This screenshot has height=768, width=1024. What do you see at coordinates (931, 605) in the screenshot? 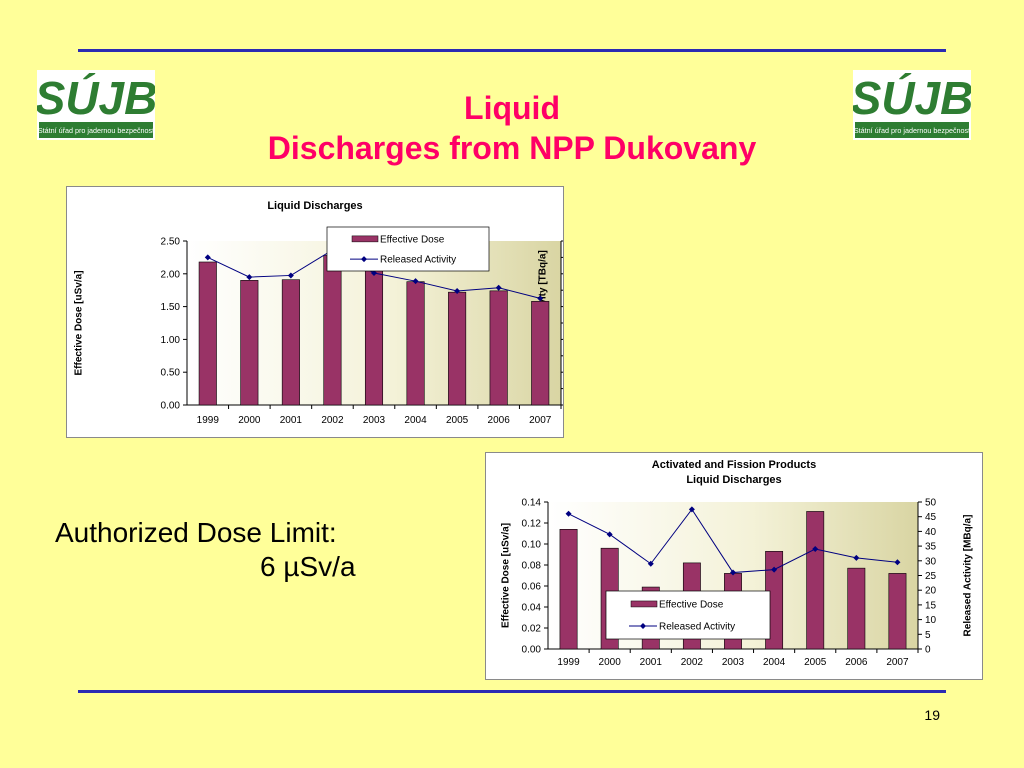
I see `y2-tick-label: 15` at bounding box center [931, 605].